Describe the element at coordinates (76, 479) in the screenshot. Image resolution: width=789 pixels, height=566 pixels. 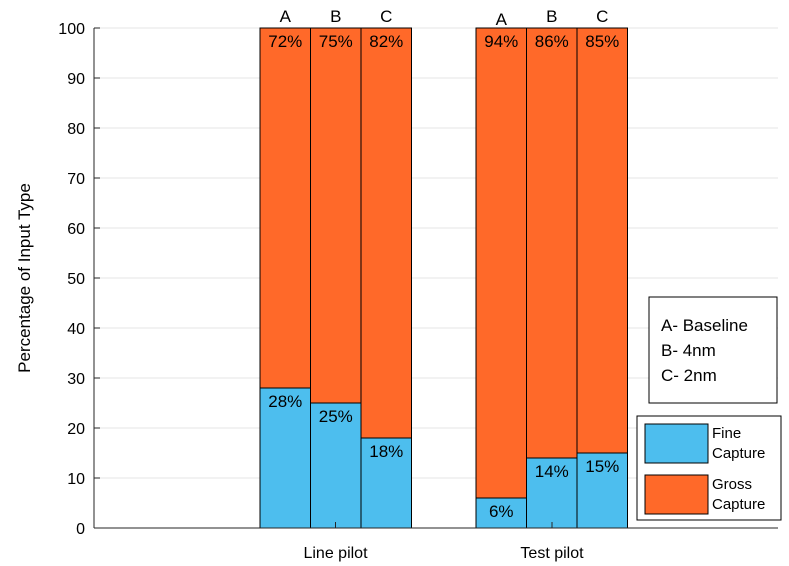
I see `y-tick-label: 10` at that location.